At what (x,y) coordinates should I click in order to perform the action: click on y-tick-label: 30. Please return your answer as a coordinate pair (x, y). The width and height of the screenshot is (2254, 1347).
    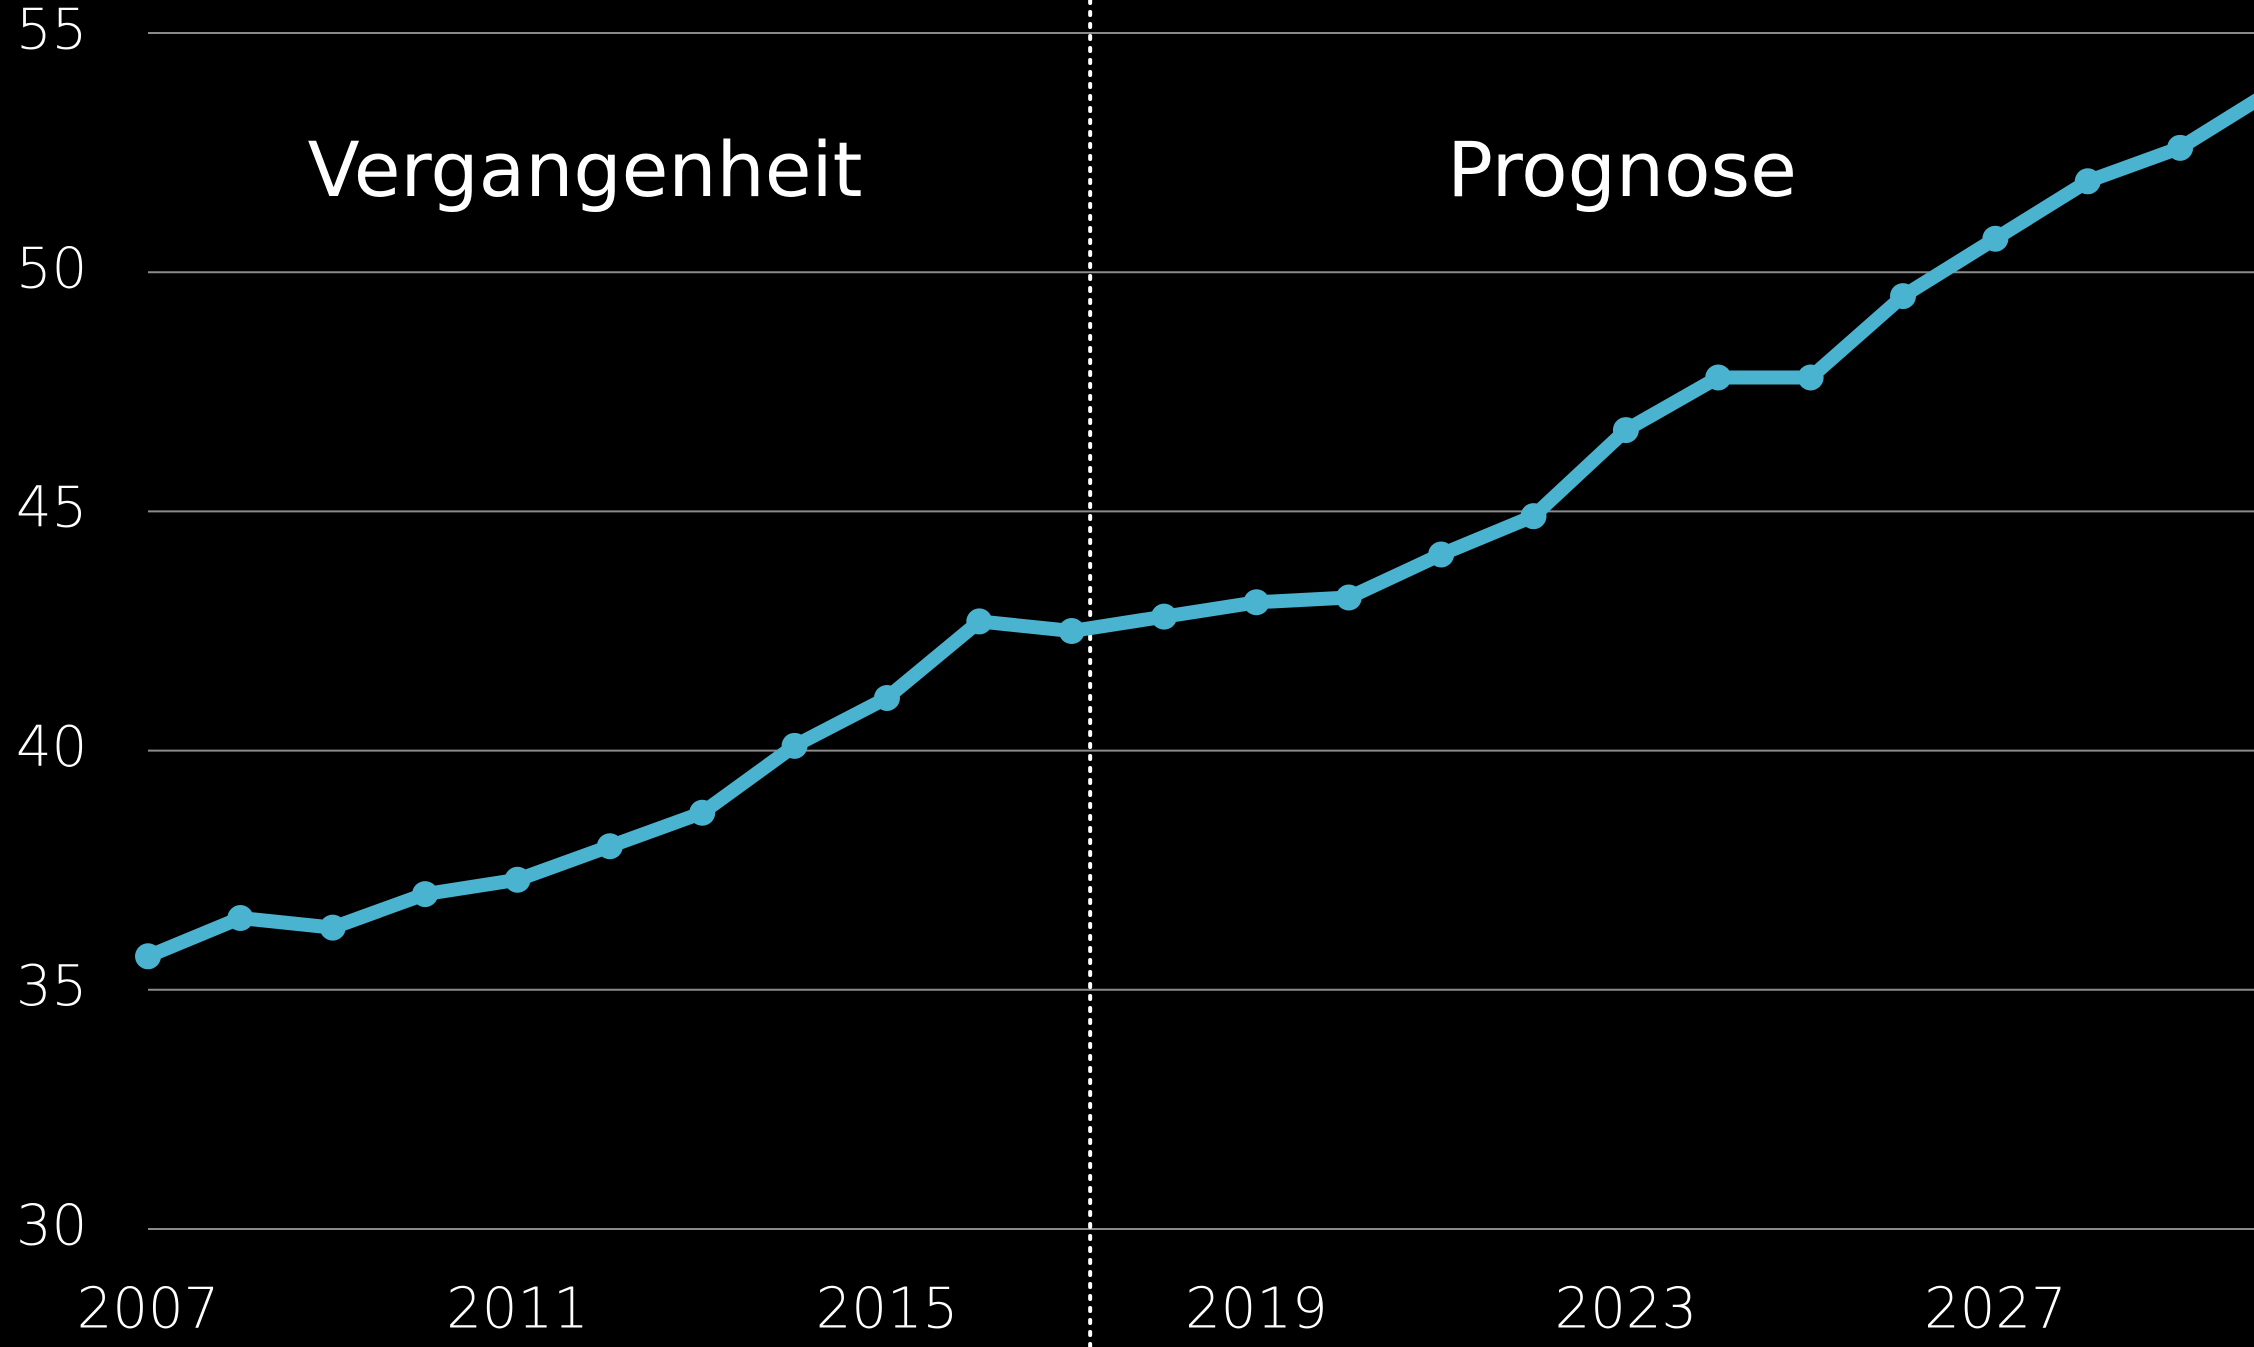
    Looking at the image, I should click on (51, 1225).